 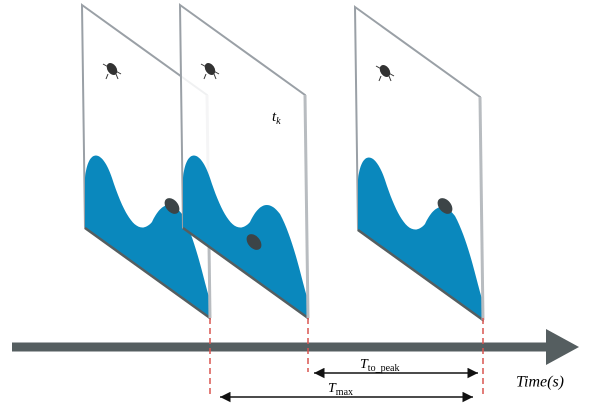 What do you see at coordinates (562, 347) in the screenshot?
I see `time-axis-head` at bounding box center [562, 347].